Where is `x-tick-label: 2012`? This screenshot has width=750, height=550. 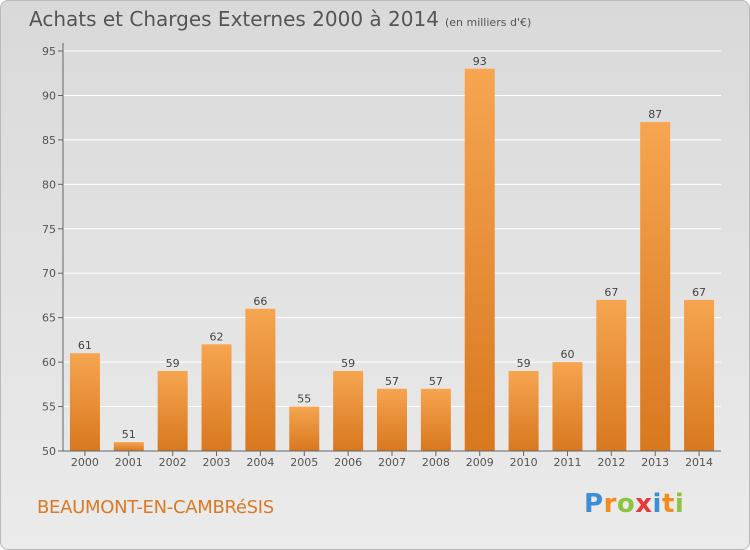 x-tick-label: 2012 is located at coordinates (611, 462).